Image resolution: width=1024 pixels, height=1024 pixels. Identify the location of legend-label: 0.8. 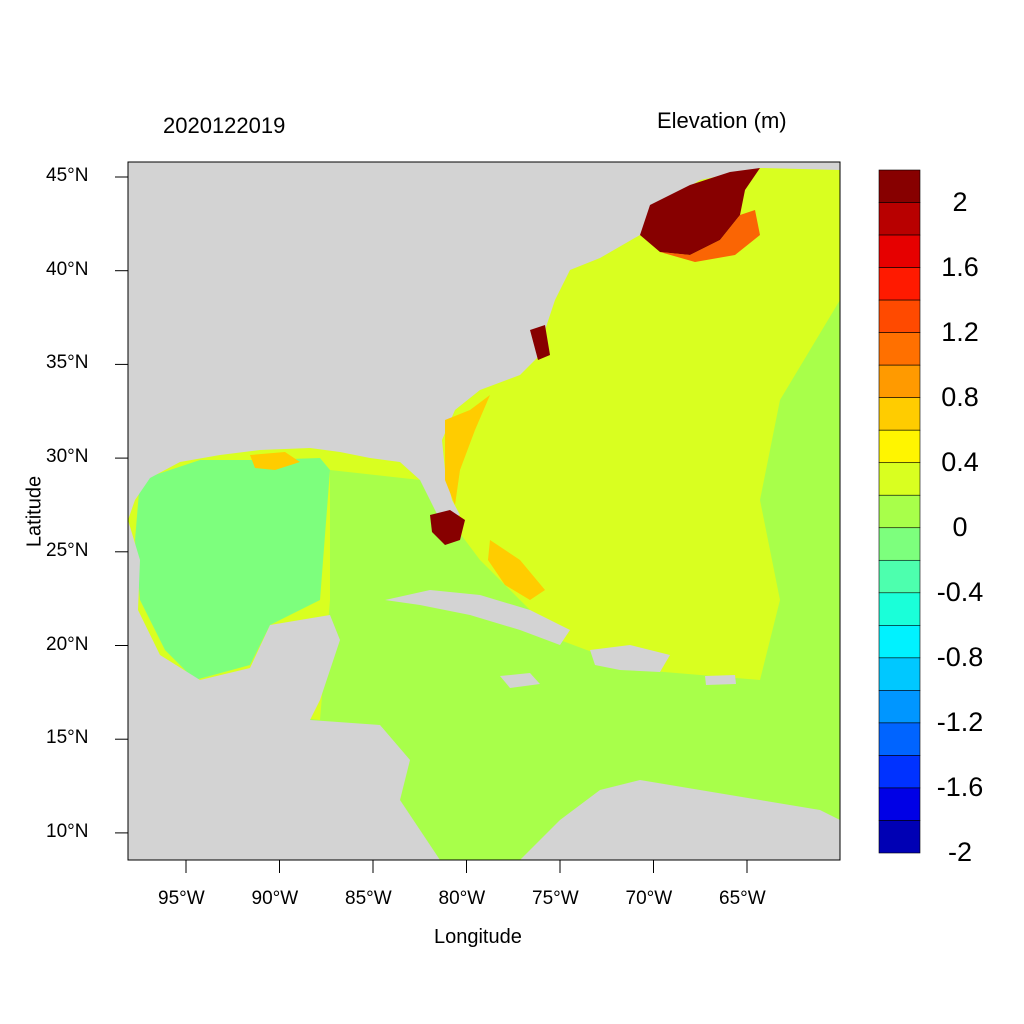
(960, 396).